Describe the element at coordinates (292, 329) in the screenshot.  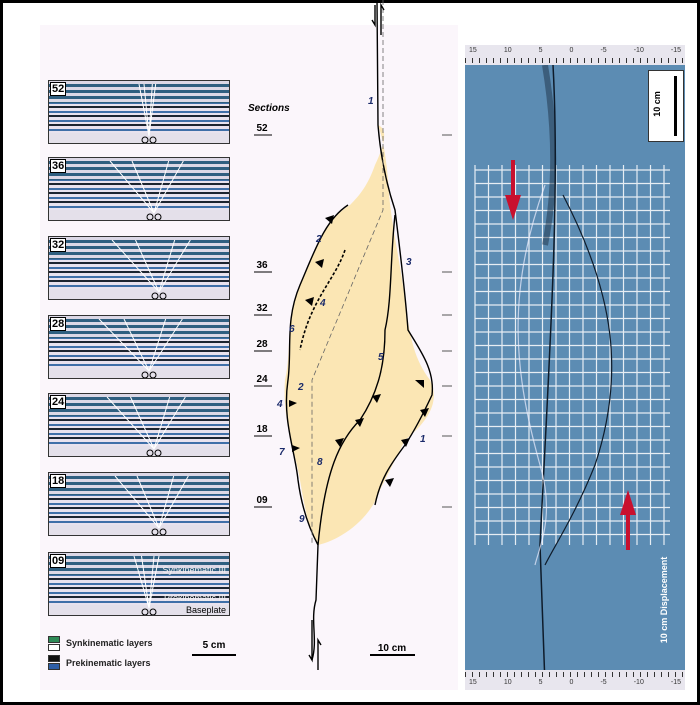
I see `fault-label: 6` at that location.